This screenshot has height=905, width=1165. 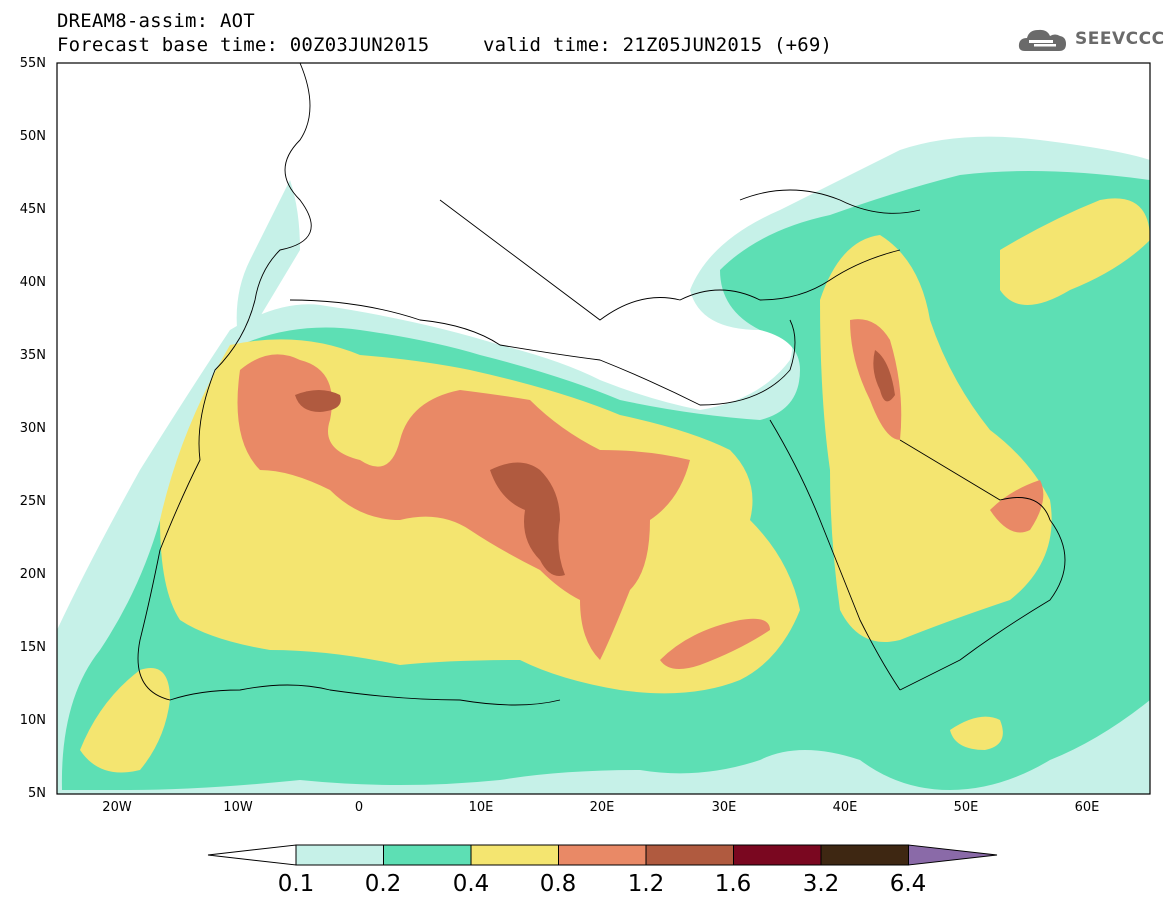 What do you see at coordinates (724, 807) in the screenshot?
I see `lon-label-30e: 30E` at bounding box center [724, 807].